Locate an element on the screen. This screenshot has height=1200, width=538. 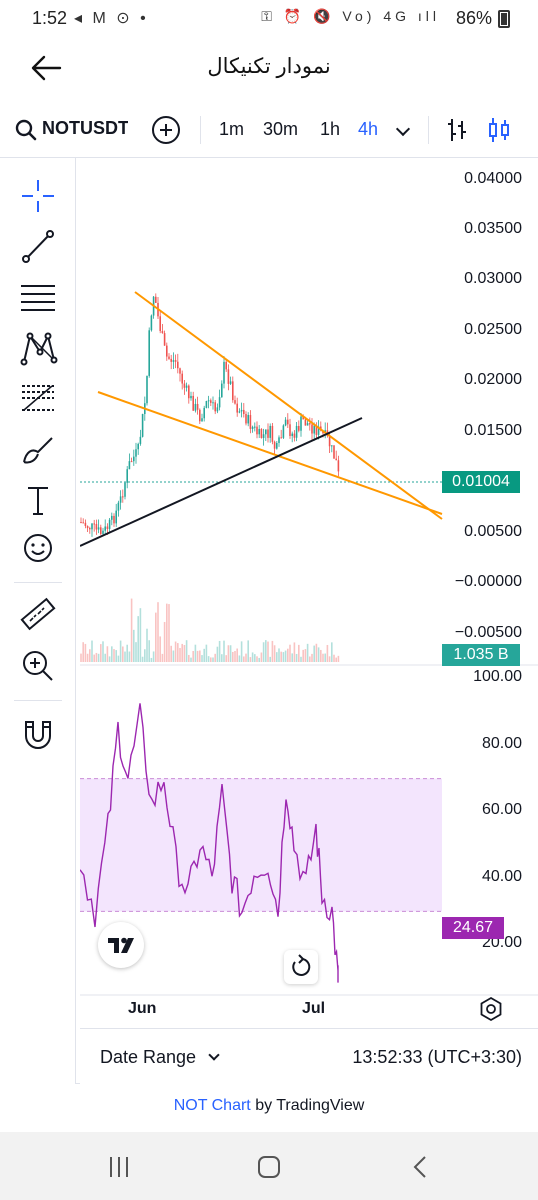
symbol-chart-link: NOT Chart is located at coordinates (212, 1105).